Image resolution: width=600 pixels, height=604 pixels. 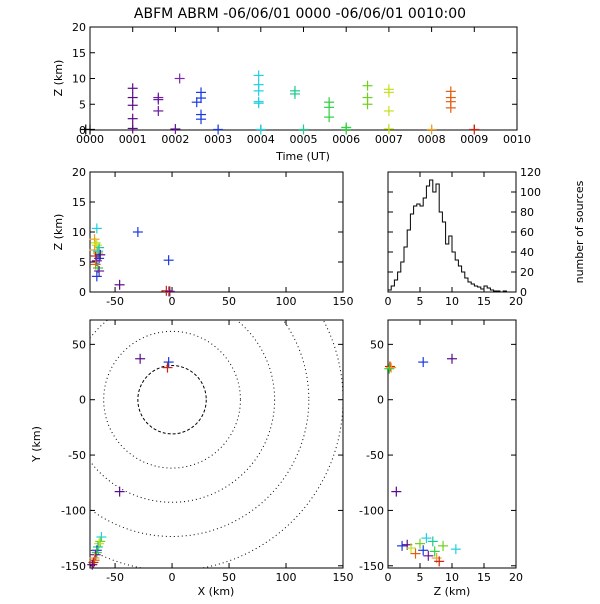 What do you see at coordinates (79, 202) in the screenshot?
I see `y-tick-label: 15` at bounding box center [79, 202].